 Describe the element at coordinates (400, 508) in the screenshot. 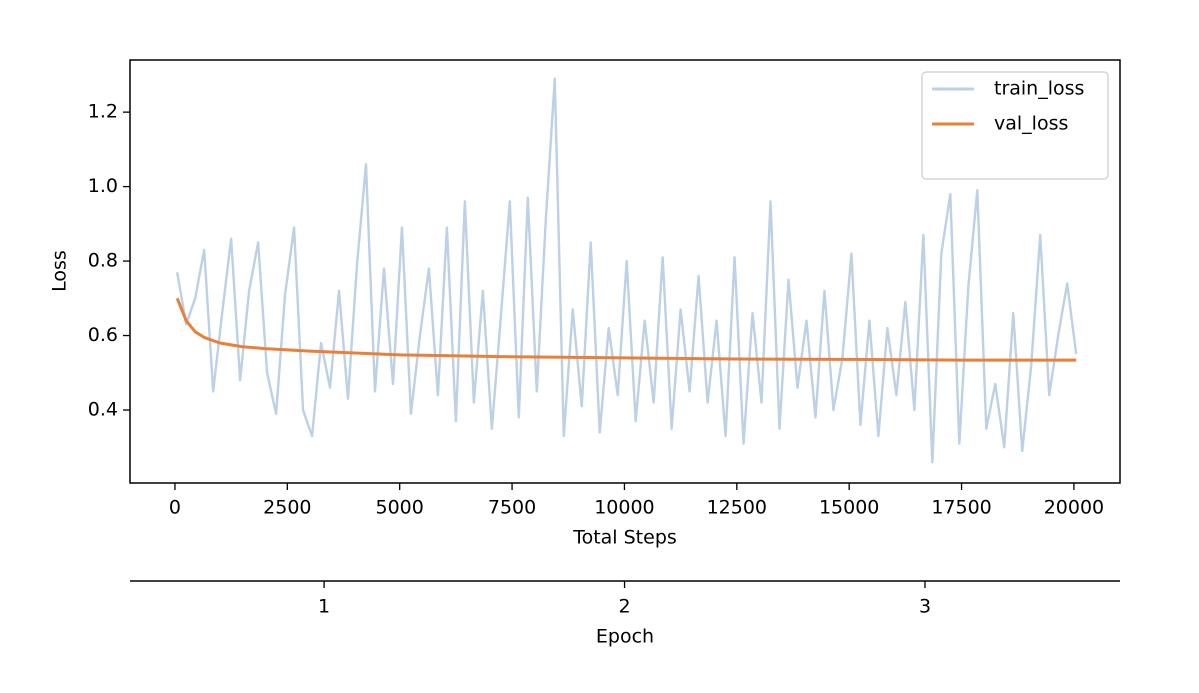

I see `x-tick-label: 5000` at that location.